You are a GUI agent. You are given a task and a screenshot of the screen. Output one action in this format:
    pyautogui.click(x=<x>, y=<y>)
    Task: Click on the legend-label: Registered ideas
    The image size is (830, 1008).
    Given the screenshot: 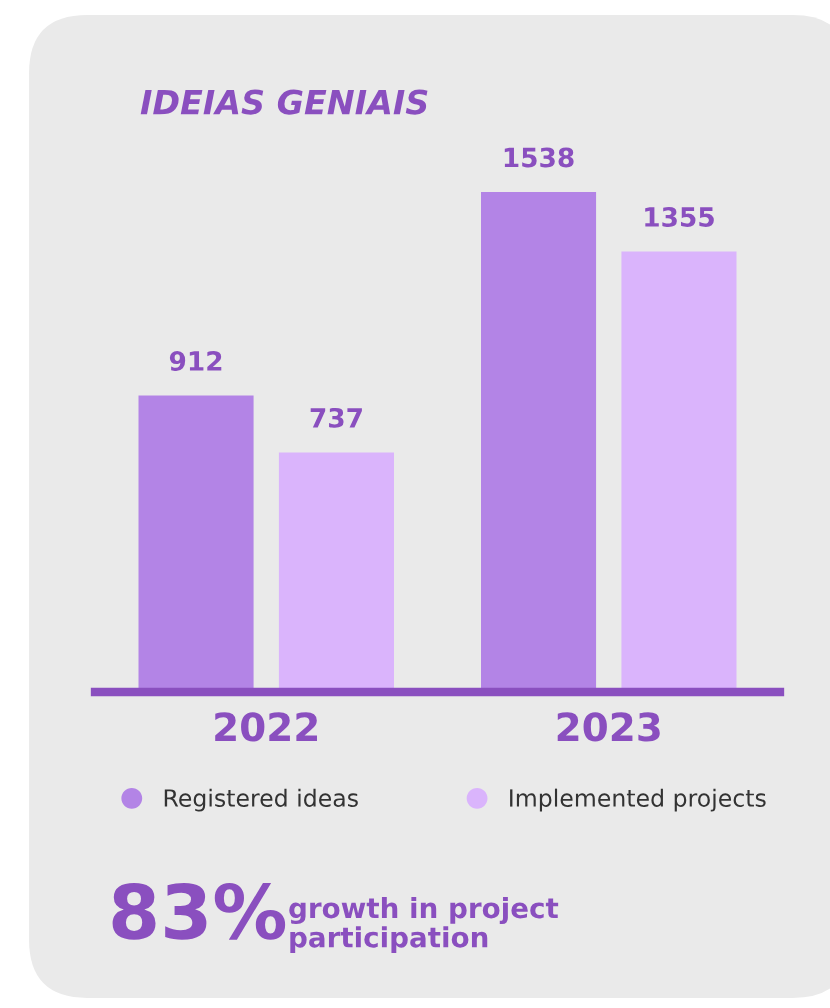 What is the action you would take?
    pyautogui.click(x=261, y=800)
    